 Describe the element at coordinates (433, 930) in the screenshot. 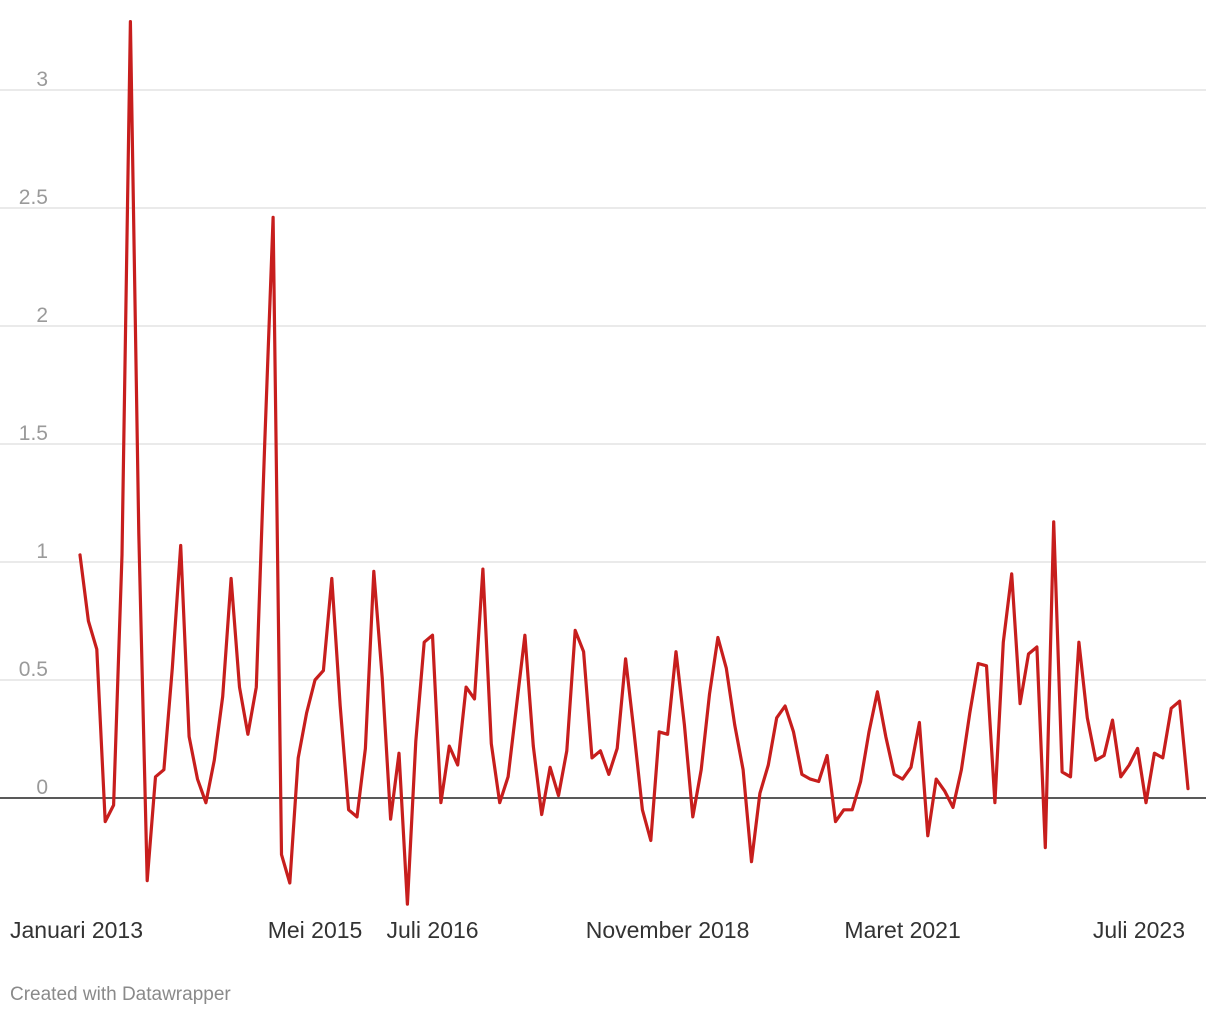

I see `x-tick-label: Juli 2016` at that location.